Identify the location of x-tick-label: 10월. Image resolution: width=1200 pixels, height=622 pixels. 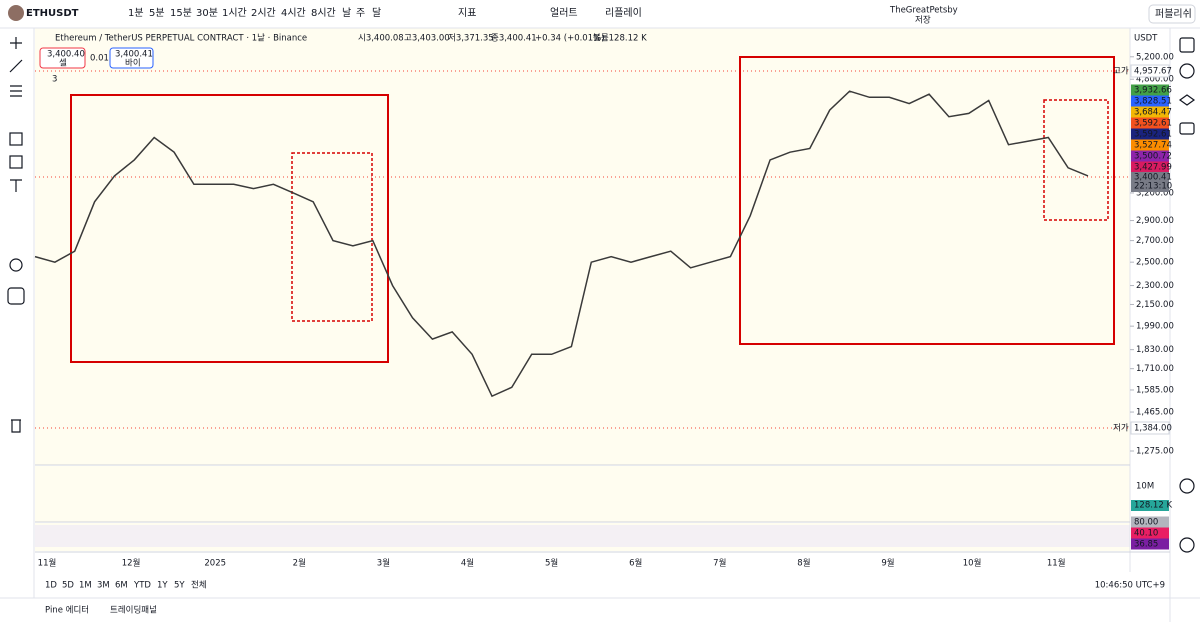
(972, 563).